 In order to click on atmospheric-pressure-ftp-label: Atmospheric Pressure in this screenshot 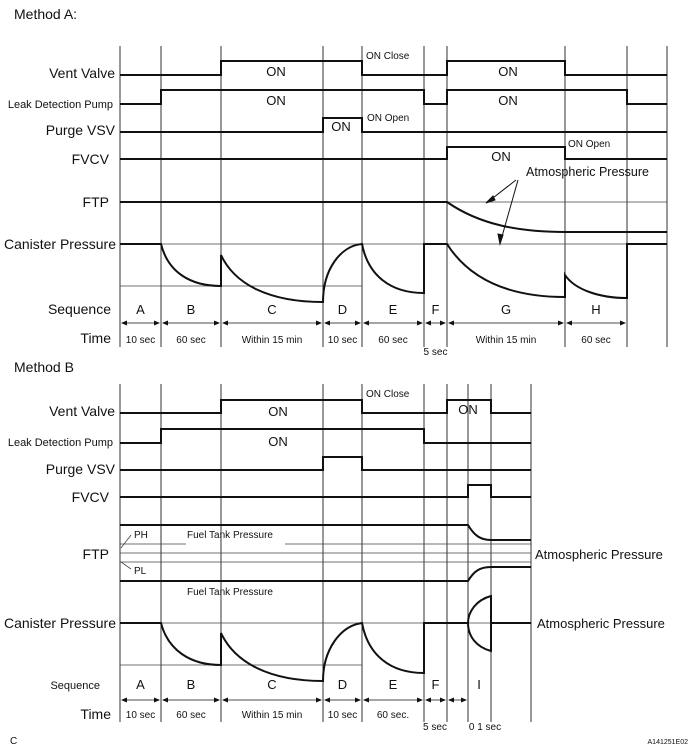, I will do `click(599, 554)`.